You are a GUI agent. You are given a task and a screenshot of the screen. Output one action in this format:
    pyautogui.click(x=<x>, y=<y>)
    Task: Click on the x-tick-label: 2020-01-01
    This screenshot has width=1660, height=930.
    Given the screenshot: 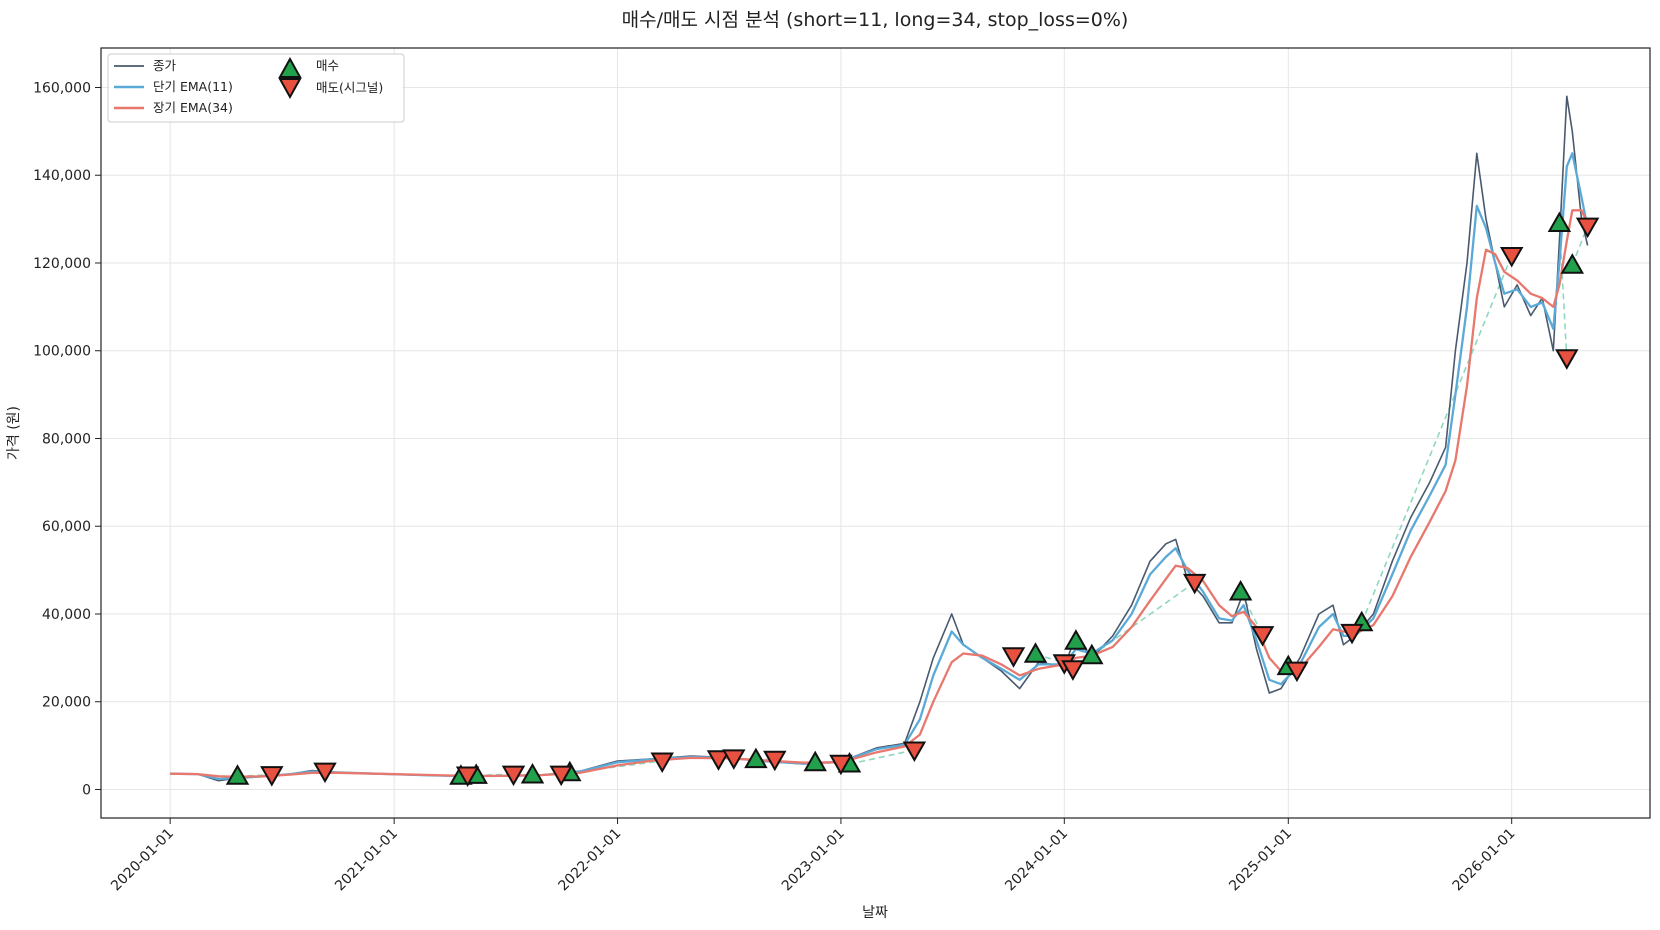 What is the action you would take?
    pyautogui.click(x=142, y=860)
    